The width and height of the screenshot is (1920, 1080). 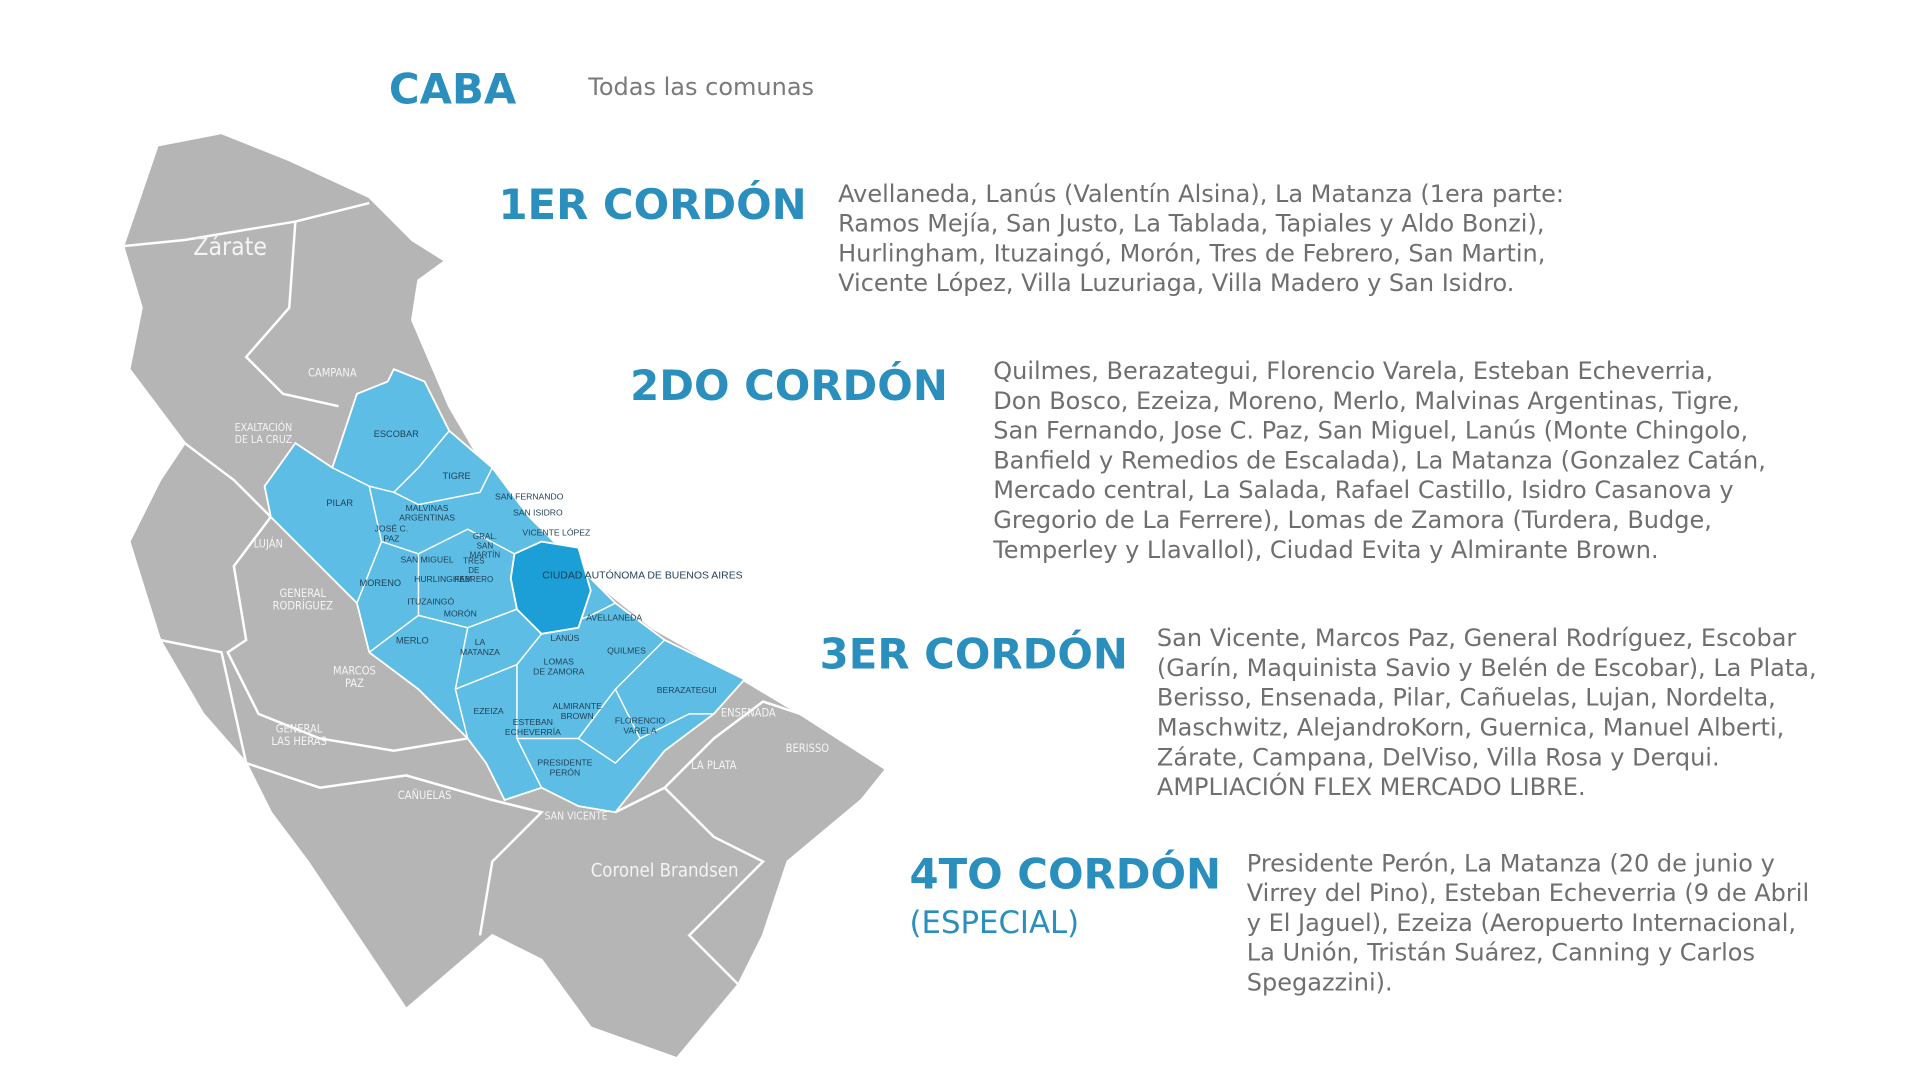 What do you see at coordinates (789, 385) in the screenshot?
I see `zone-title: 2DO CORDÓN` at bounding box center [789, 385].